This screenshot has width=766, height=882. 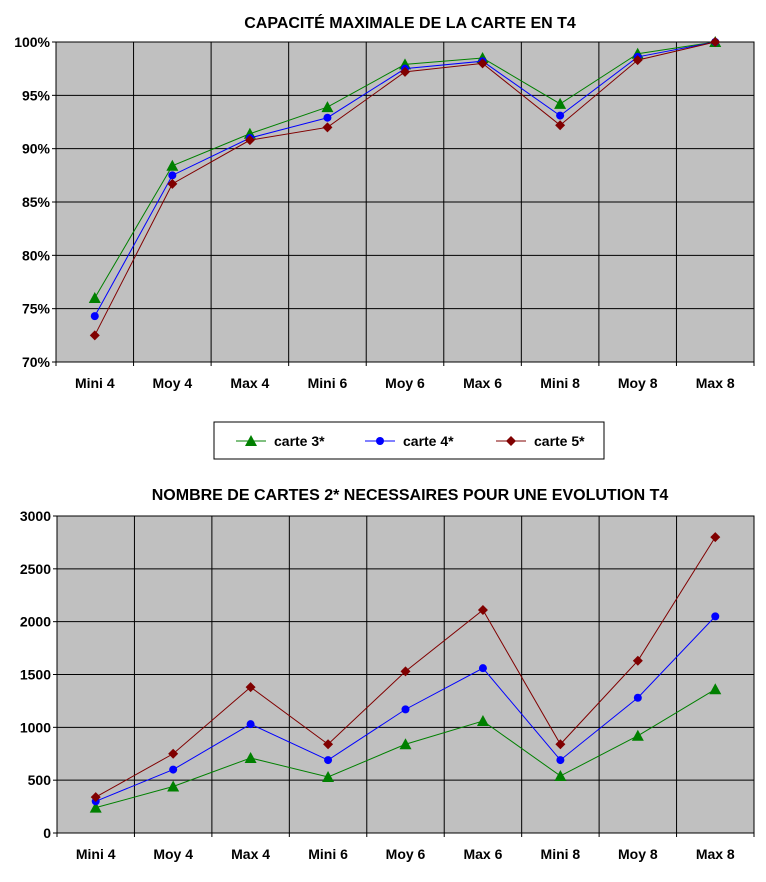 I want to click on legend-entry: carte 5*, so click(x=540, y=441).